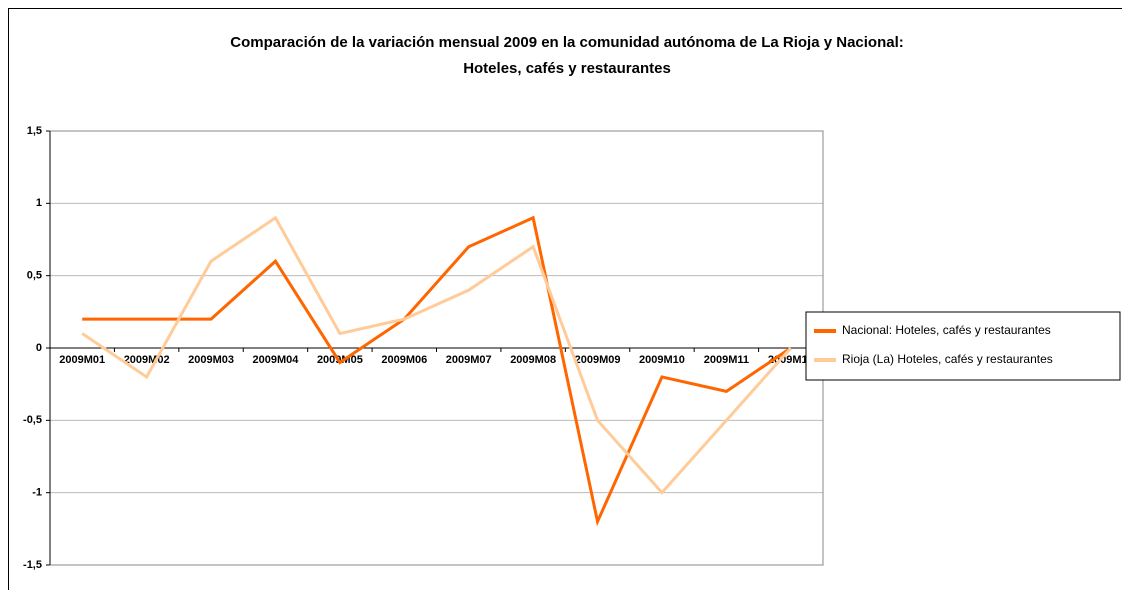 The height and width of the screenshot is (590, 1122). I want to click on x-tick-label: 2009M04, so click(276, 360).